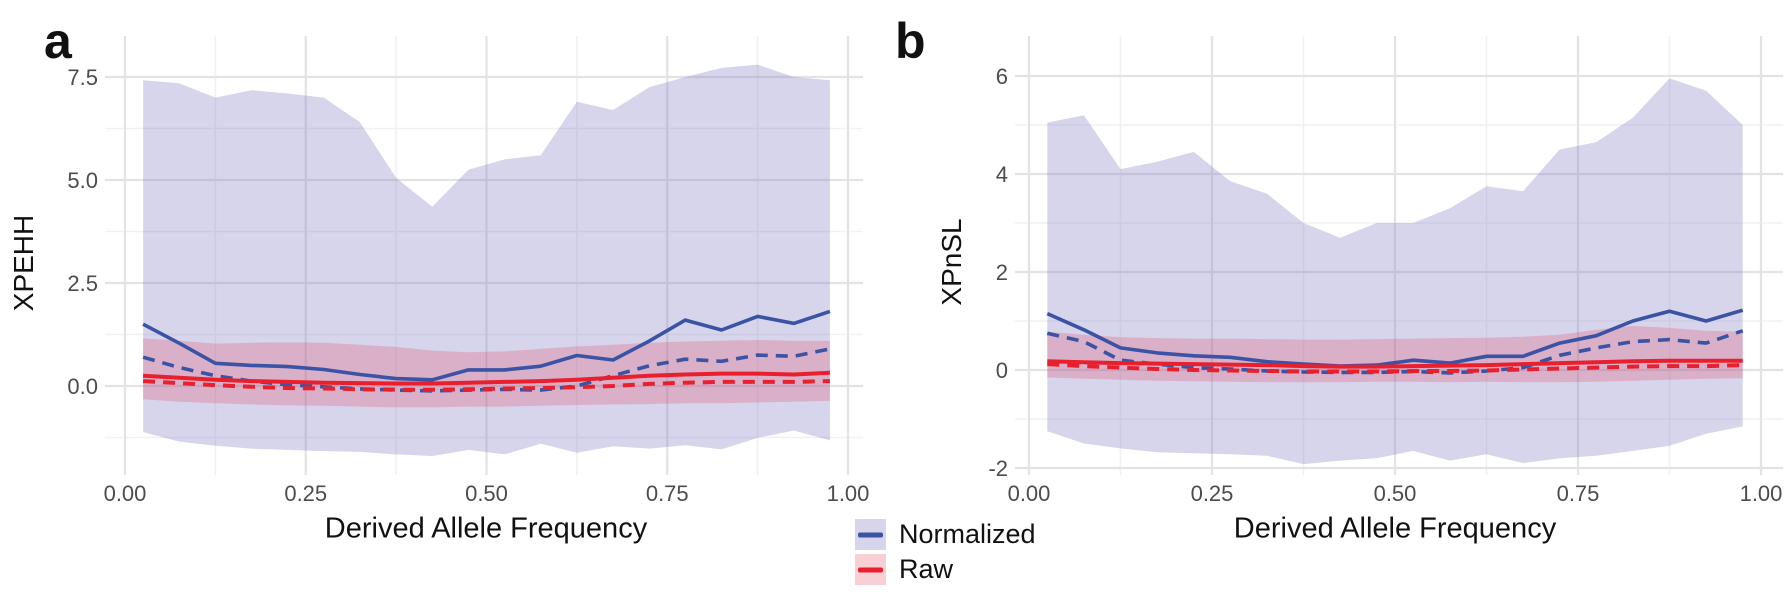  What do you see at coordinates (1002, 174) in the screenshot?
I see `y-tick-label: 4` at bounding box center [1002, 174].